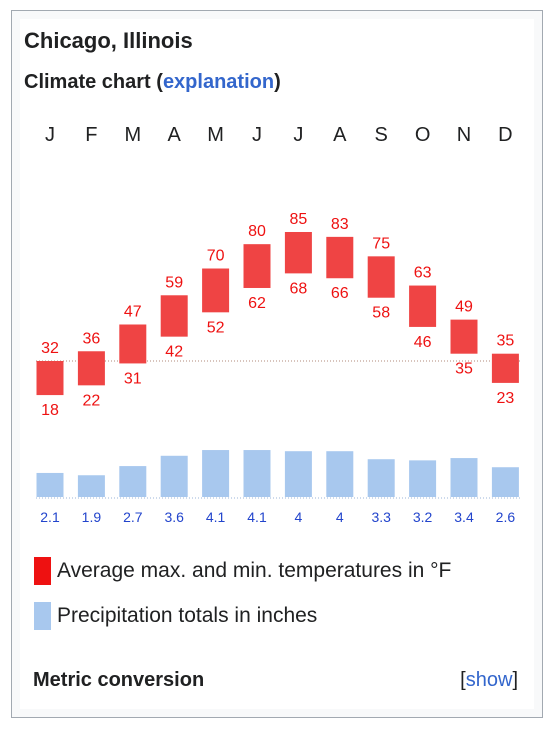  What do you see at coordinates (423, 342) in the screenshot?
I see `temp-min-label: 46` at bounding box center [423, 342].